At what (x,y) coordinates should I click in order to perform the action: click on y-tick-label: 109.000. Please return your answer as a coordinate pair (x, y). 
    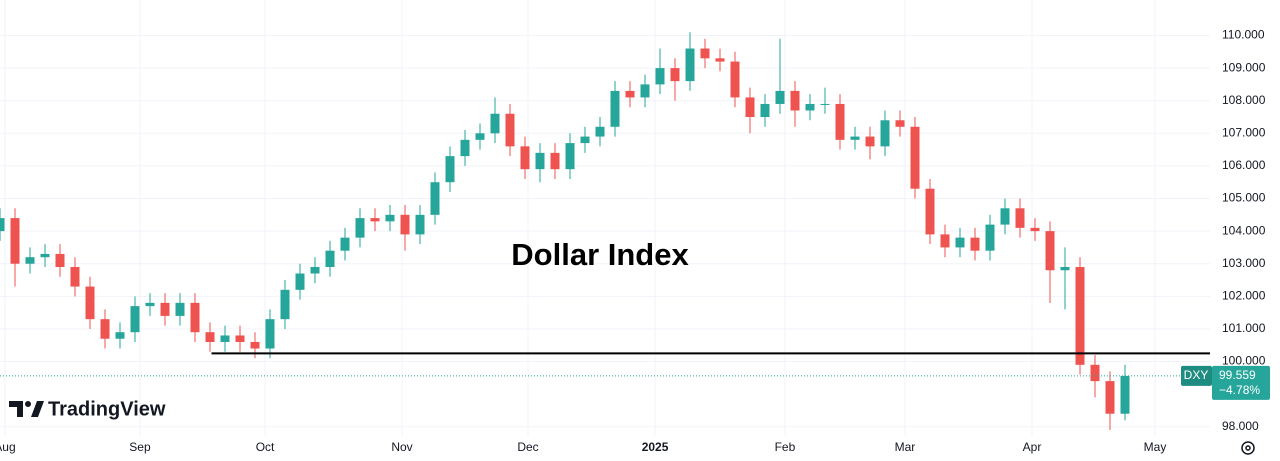
    Looking at the image, I should click on (1244, 67).